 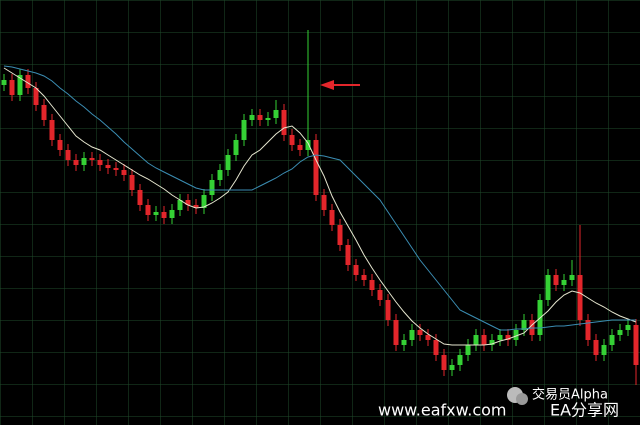 I want to click on wechat-icon, so click(x=522, y=399).